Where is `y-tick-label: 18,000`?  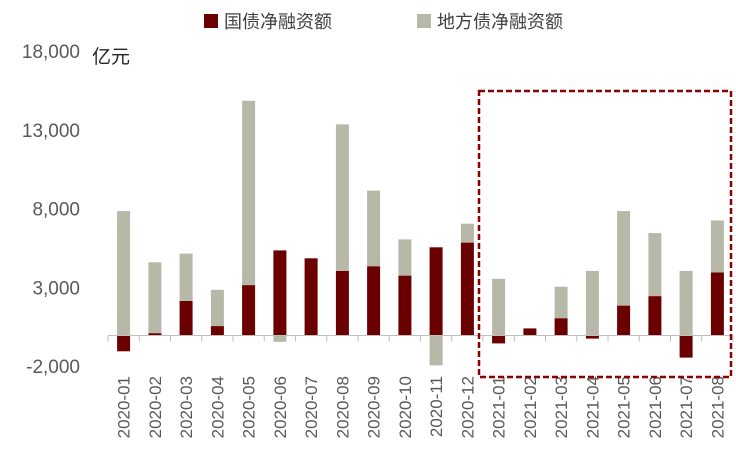 y-tick-label: 18,000 is located at coordinates (51, 52).